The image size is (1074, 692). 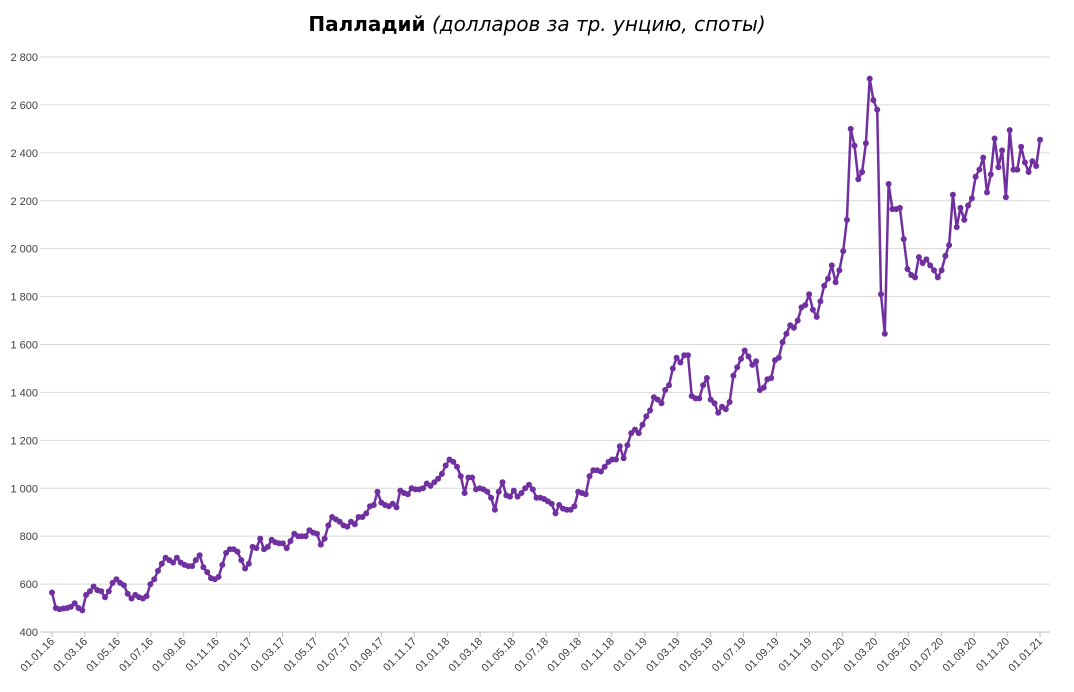 I want to click on y-tick-label: 2 400, so click(x=24, y=154).